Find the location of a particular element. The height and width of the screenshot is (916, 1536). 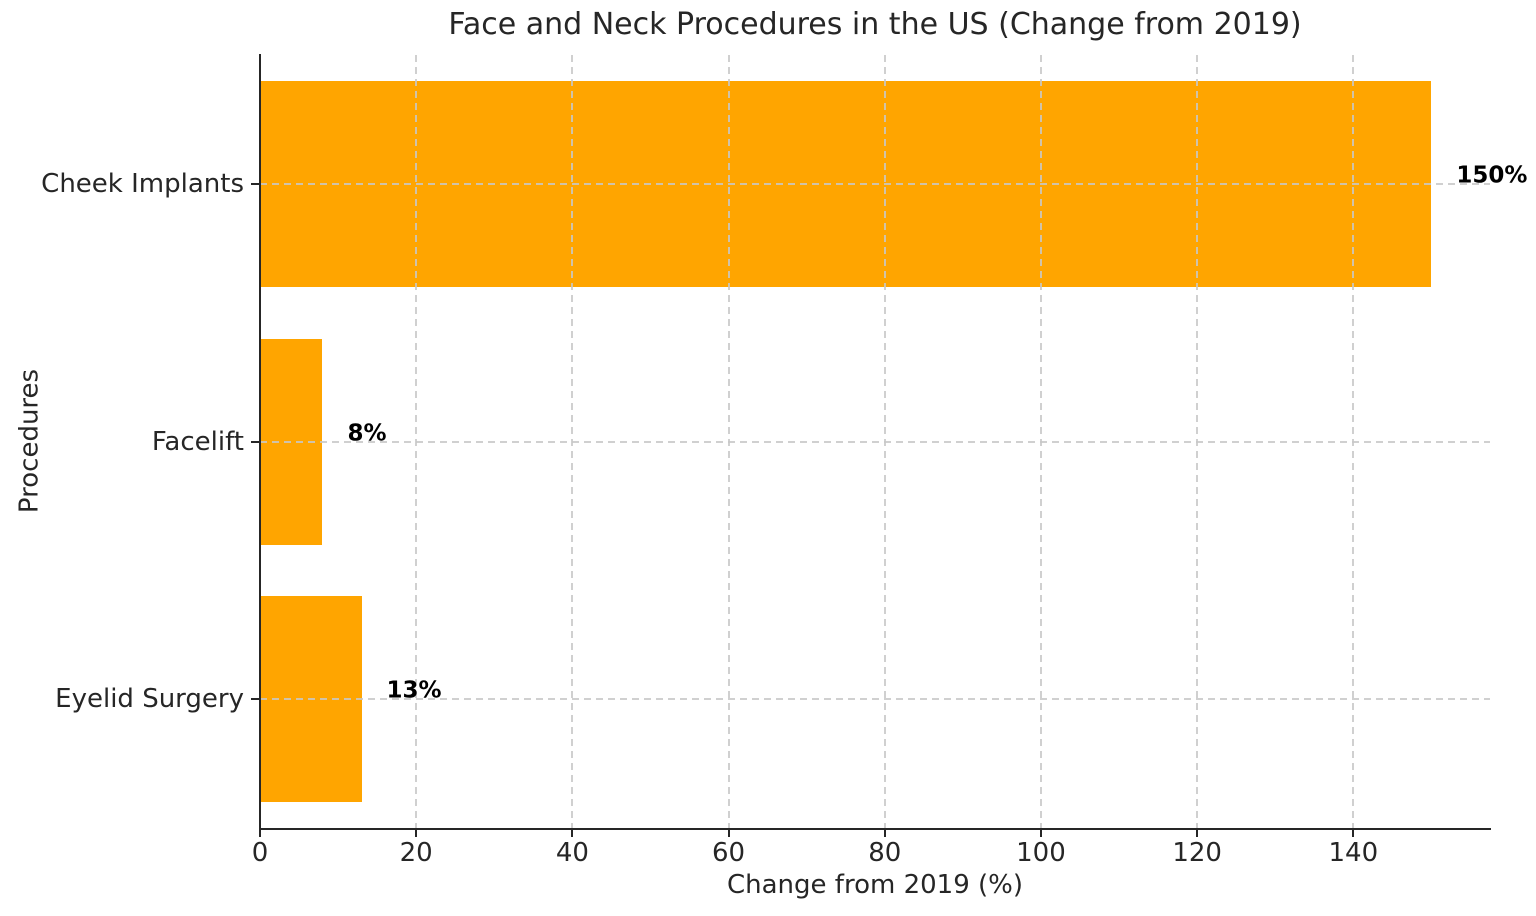

y-tick-label: Cheek Implants is located at coordinates (142, 183).